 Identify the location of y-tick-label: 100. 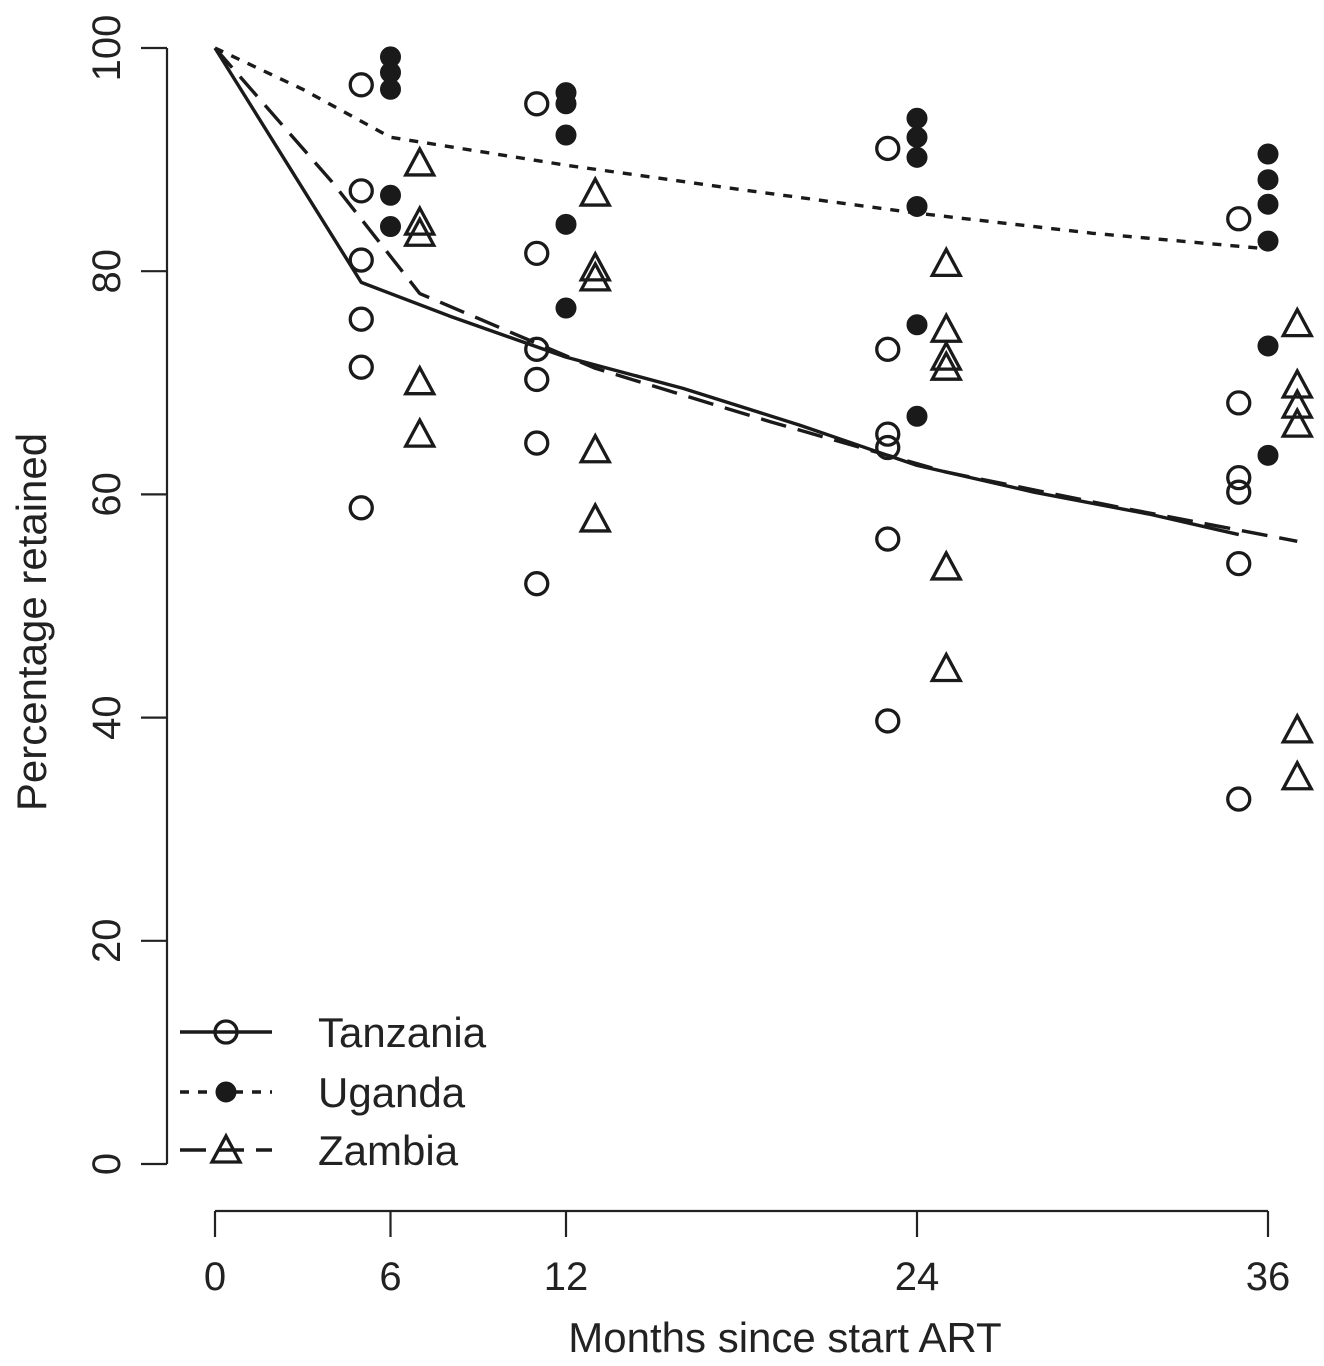
(107, 48).